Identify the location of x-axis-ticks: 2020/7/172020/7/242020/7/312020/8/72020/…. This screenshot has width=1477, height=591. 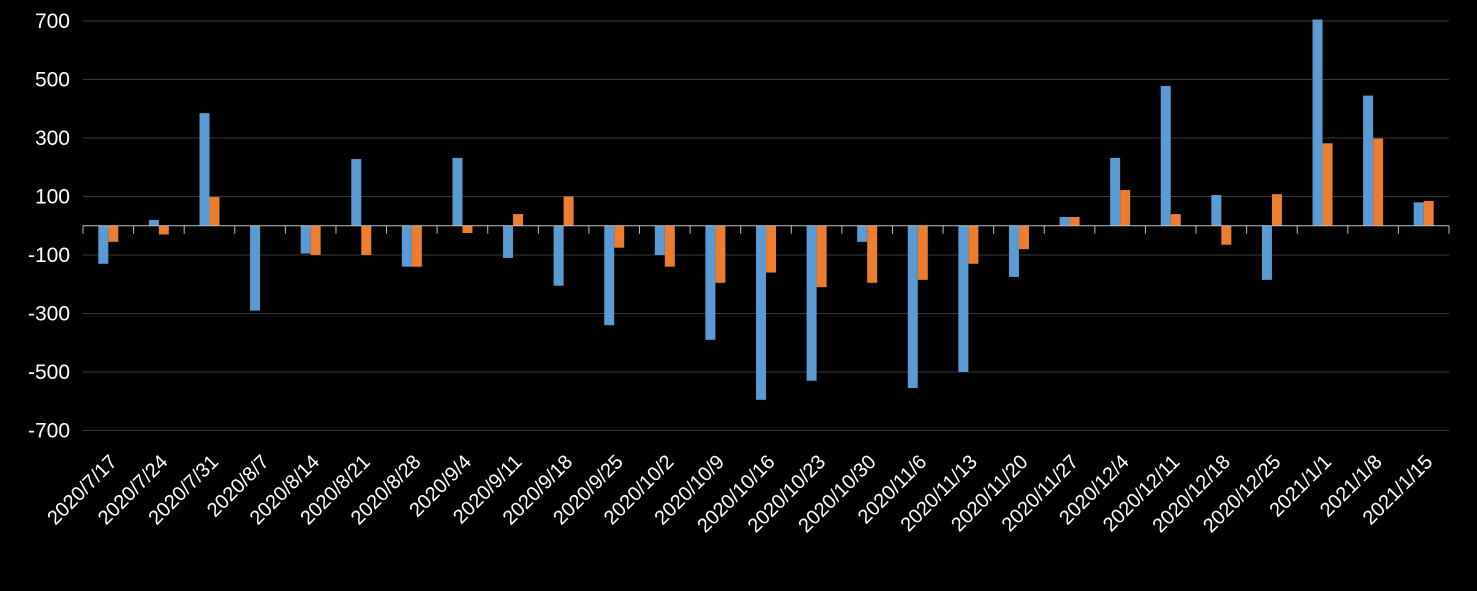
(740, 494).